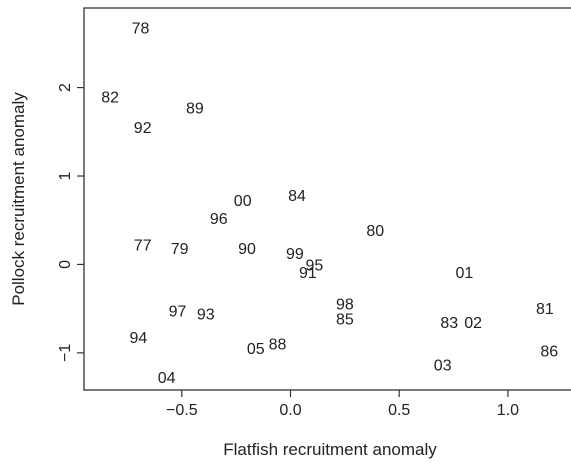 Image resolution: width=571 pixels, height=464 pixels. Describe the element at coordinates (290, 410) in the screenshot. I see `x-tick-label: 0.0` at that location.